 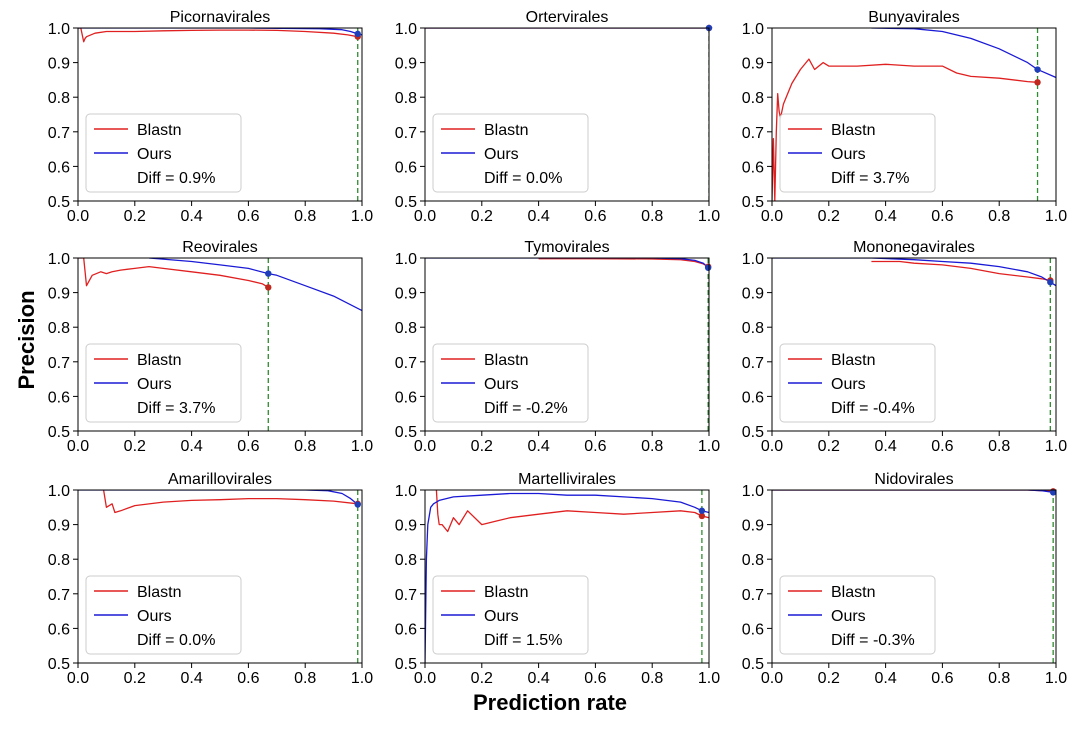 What do you see at coordinates (176, 640) in the screenshot?
I see `legend-diff-text: Diff = 0.0%` at bounding box center [176, 640].